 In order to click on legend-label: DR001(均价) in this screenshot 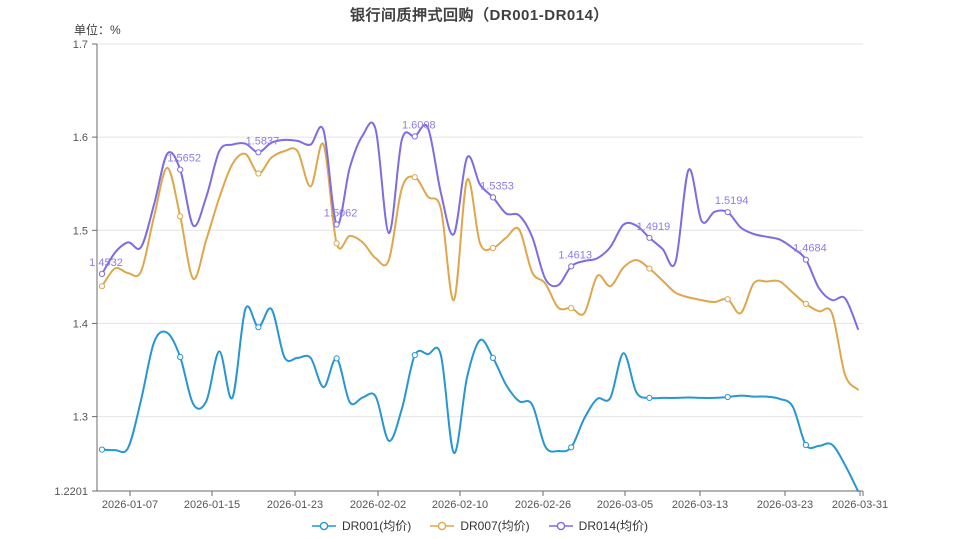, I will do `click(376, 526)`.